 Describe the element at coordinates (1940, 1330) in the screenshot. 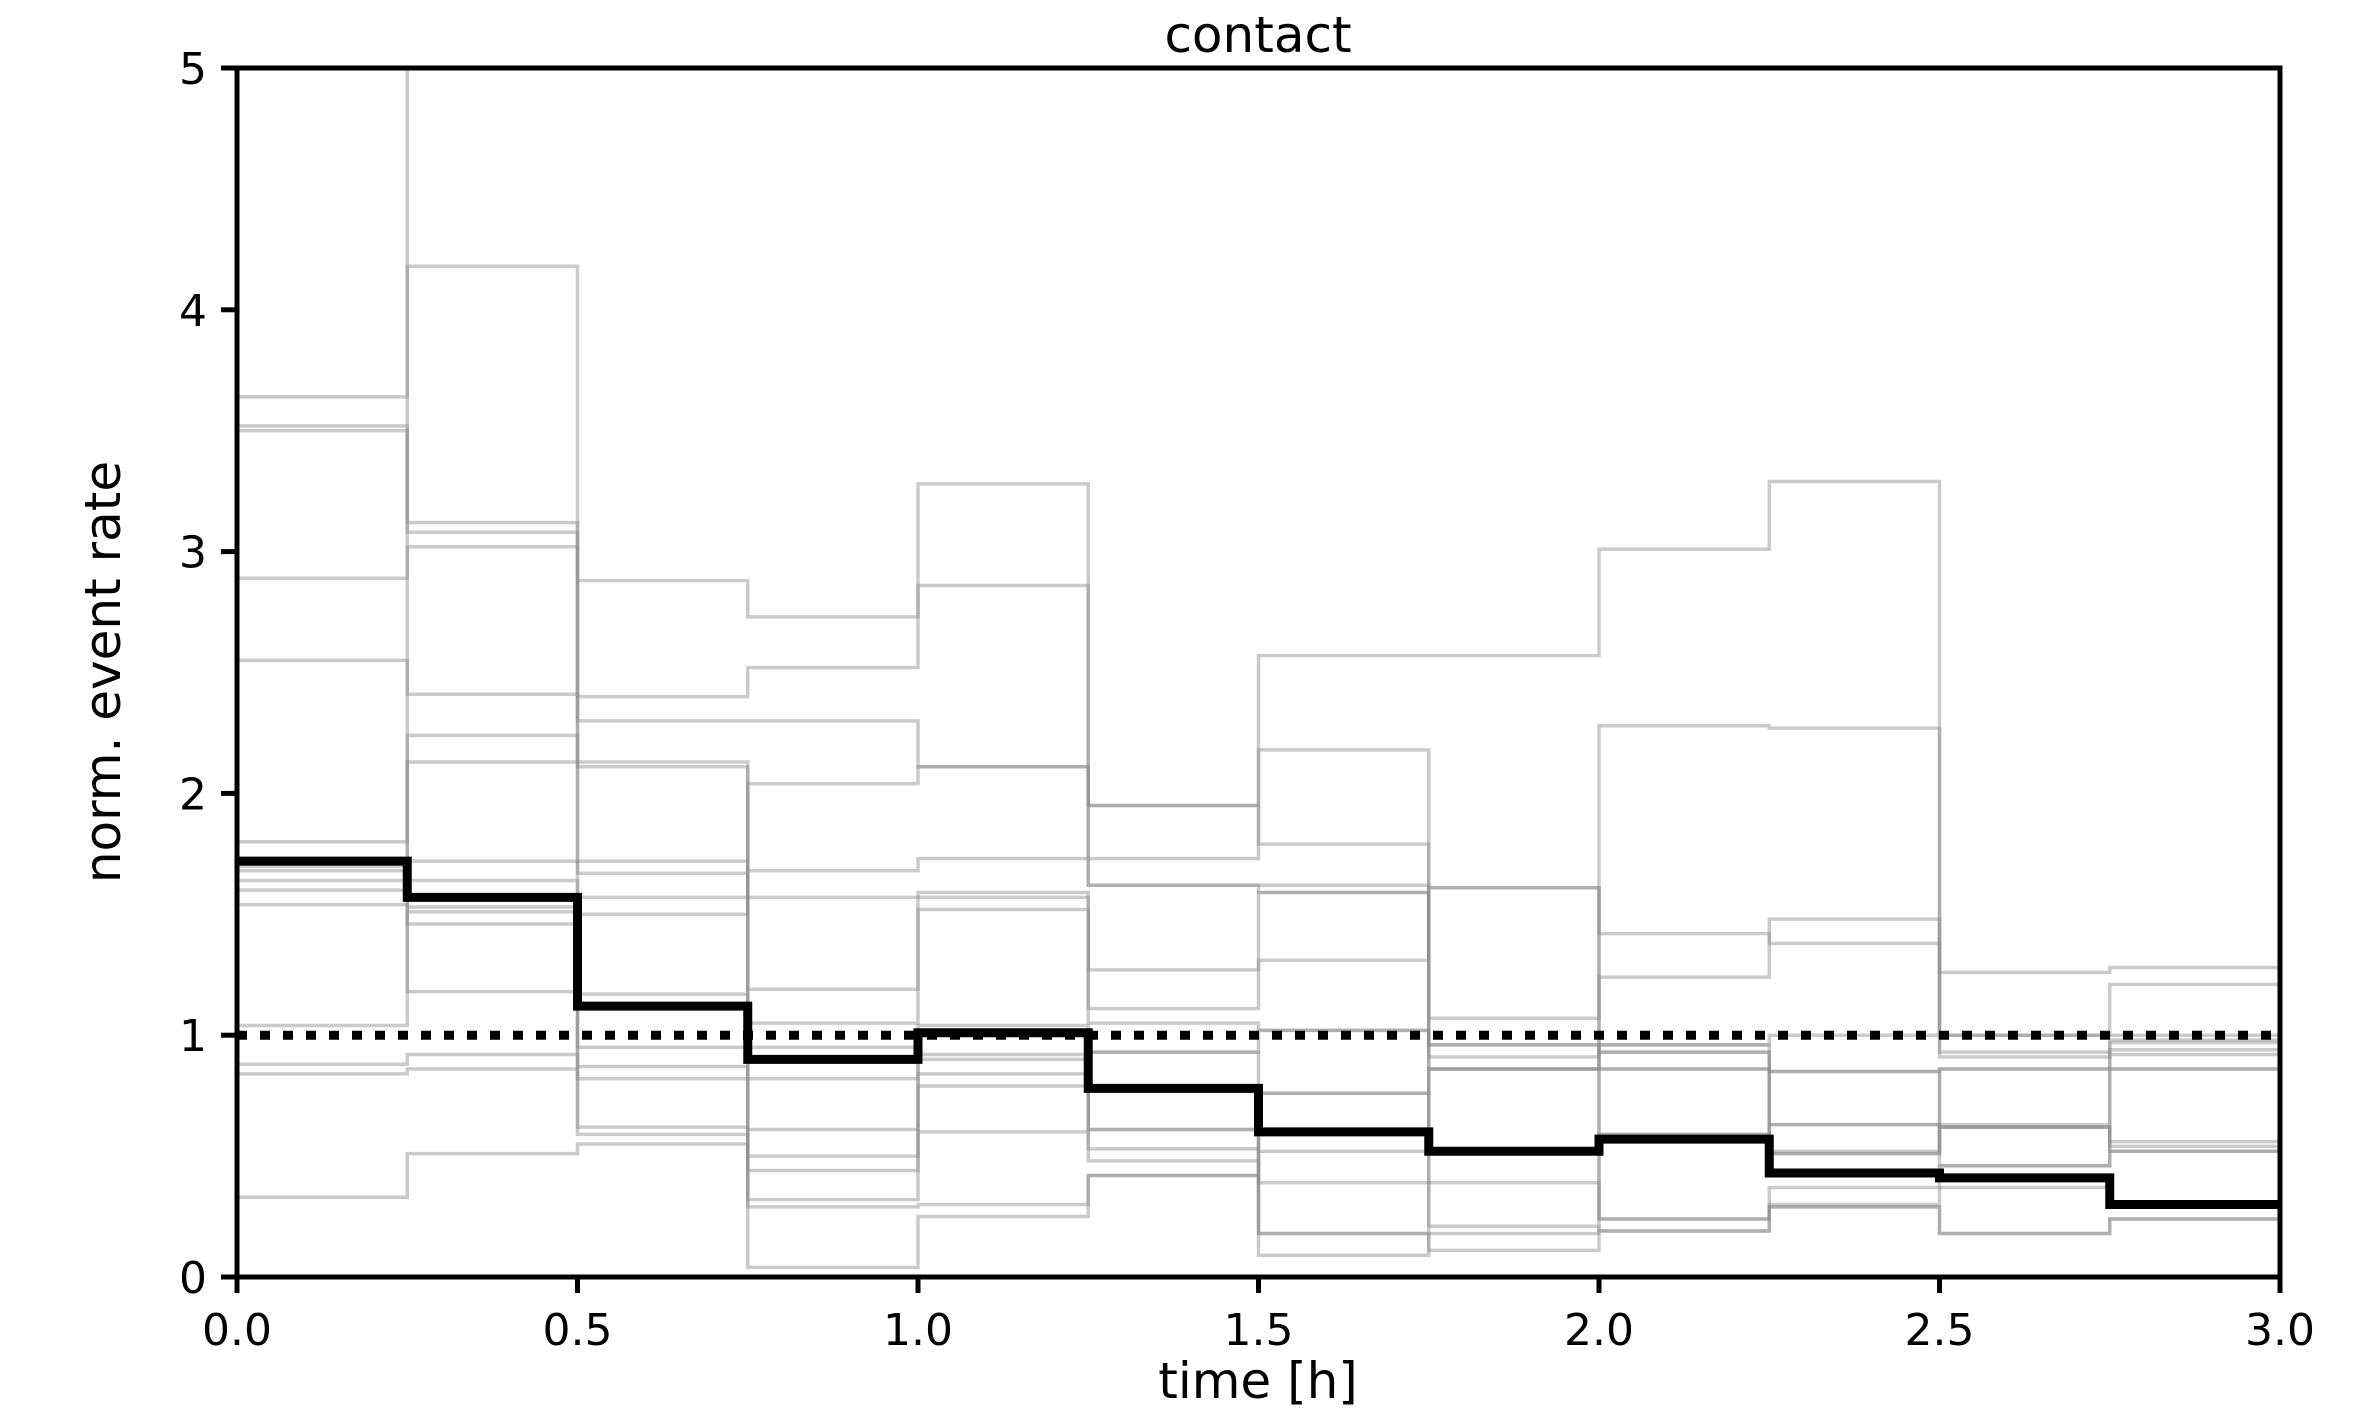

I see `x-tick-label: 2.5` at that location.